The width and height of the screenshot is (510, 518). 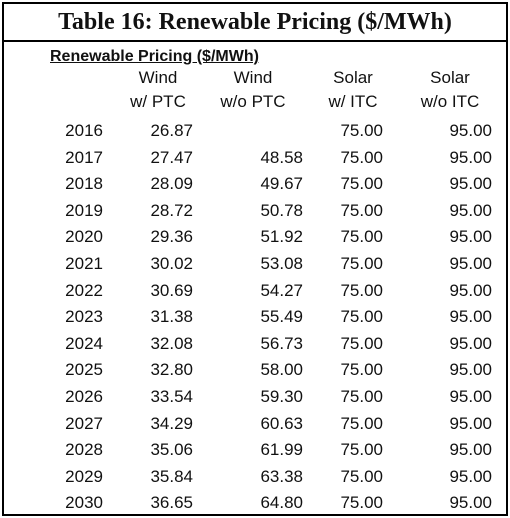 What do you see at coordinates (171, 317) in the screenshot?
I see `table-cell: 31.38` at bounding box center [171, 317].